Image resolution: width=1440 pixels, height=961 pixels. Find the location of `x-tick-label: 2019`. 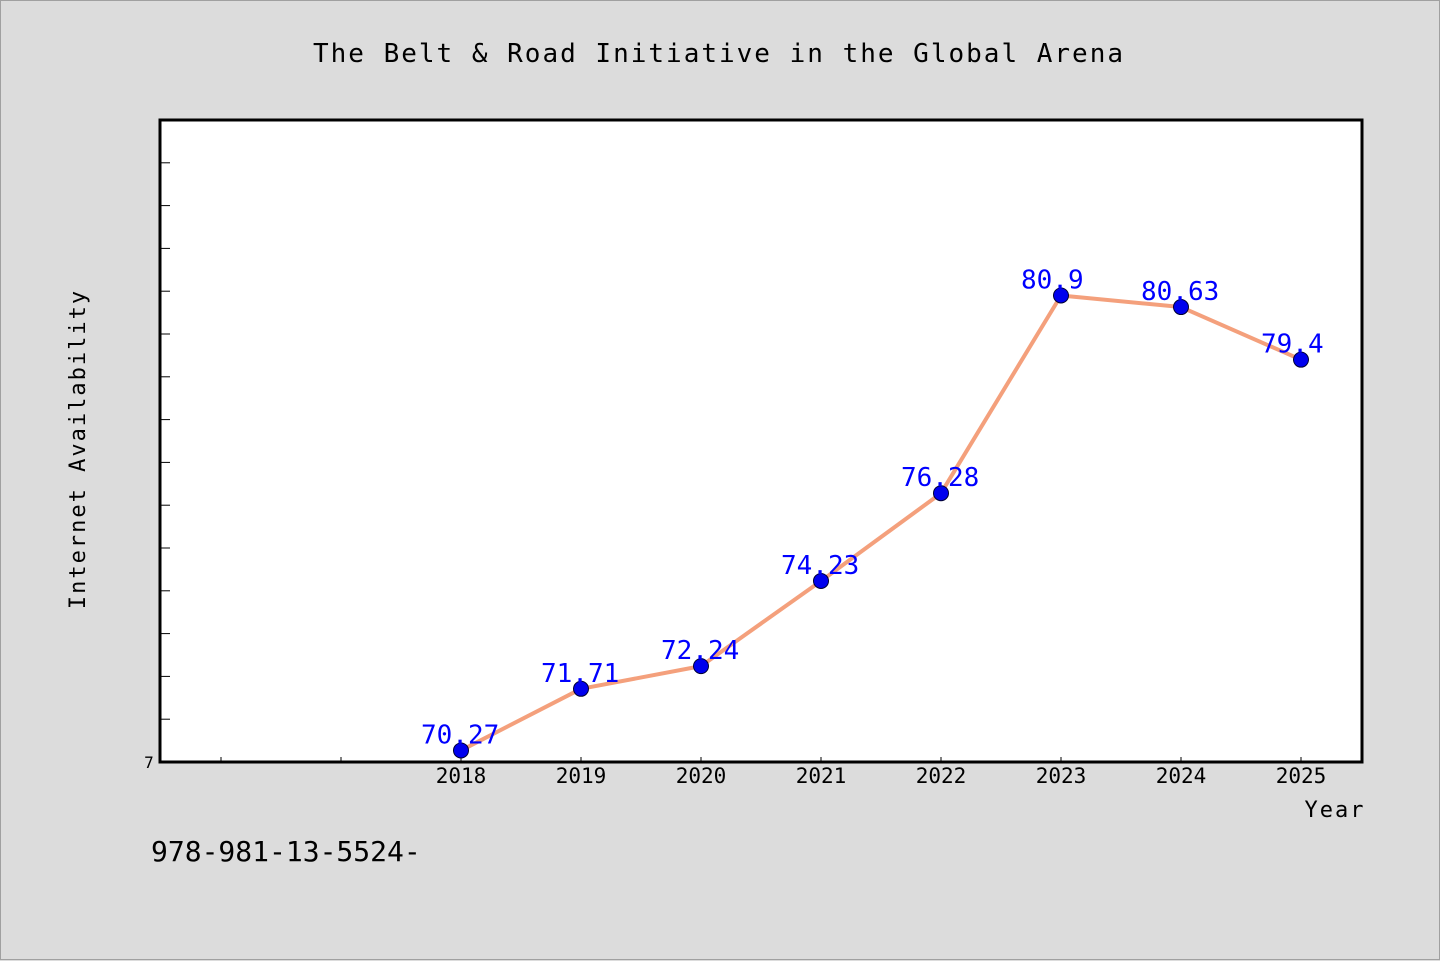

x-tick-label: 2019 is located at coordinates (581, 776).